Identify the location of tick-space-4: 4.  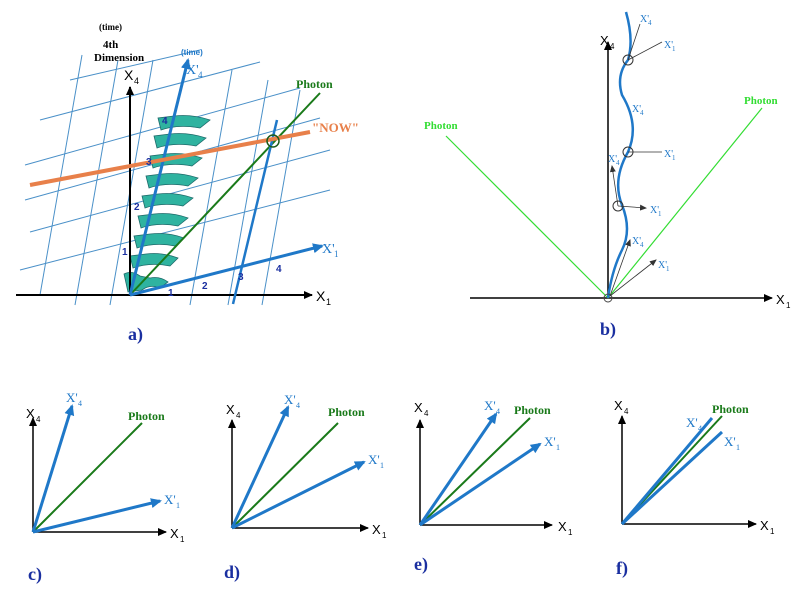
(279, 269).